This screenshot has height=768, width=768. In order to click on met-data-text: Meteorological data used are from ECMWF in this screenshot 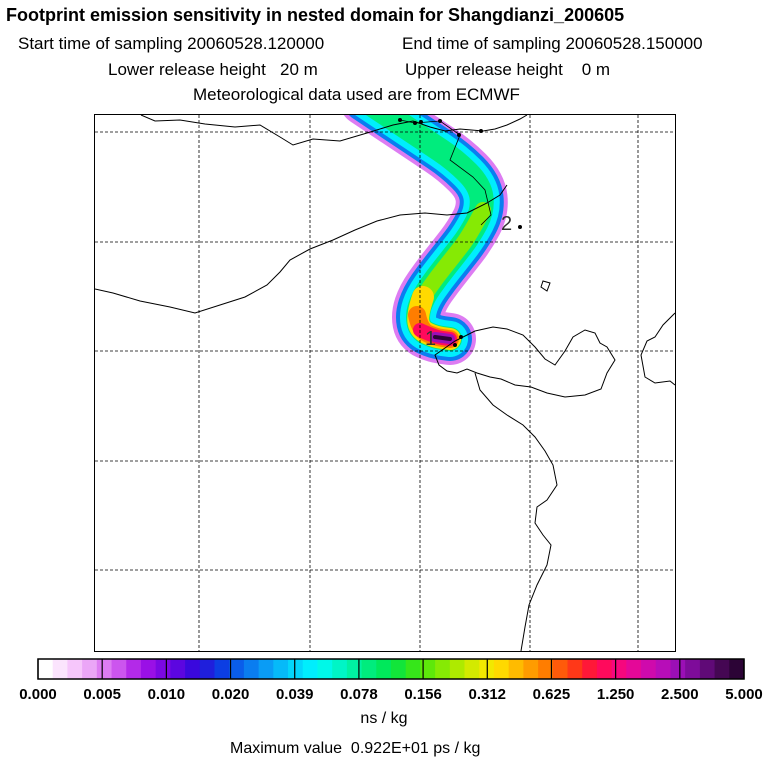, I will do `click(356, 94)`.